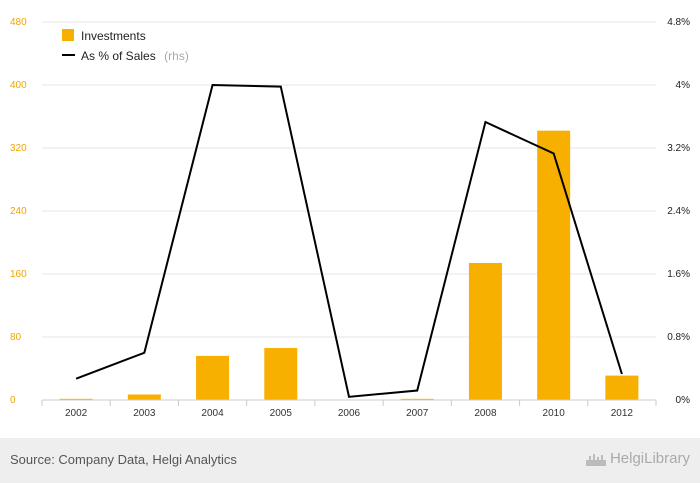  What do you see at coordinates (113, 36) in the screenshot?
I see `legend-label-investments: Investments` at bounding box center [113, 36].